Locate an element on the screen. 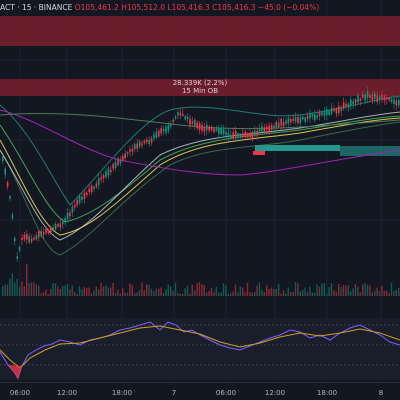 The width and height of the screenshot is (400, 400). symbol-label: ACT · 15 · BINANCE is located at coordinates (36, 7).